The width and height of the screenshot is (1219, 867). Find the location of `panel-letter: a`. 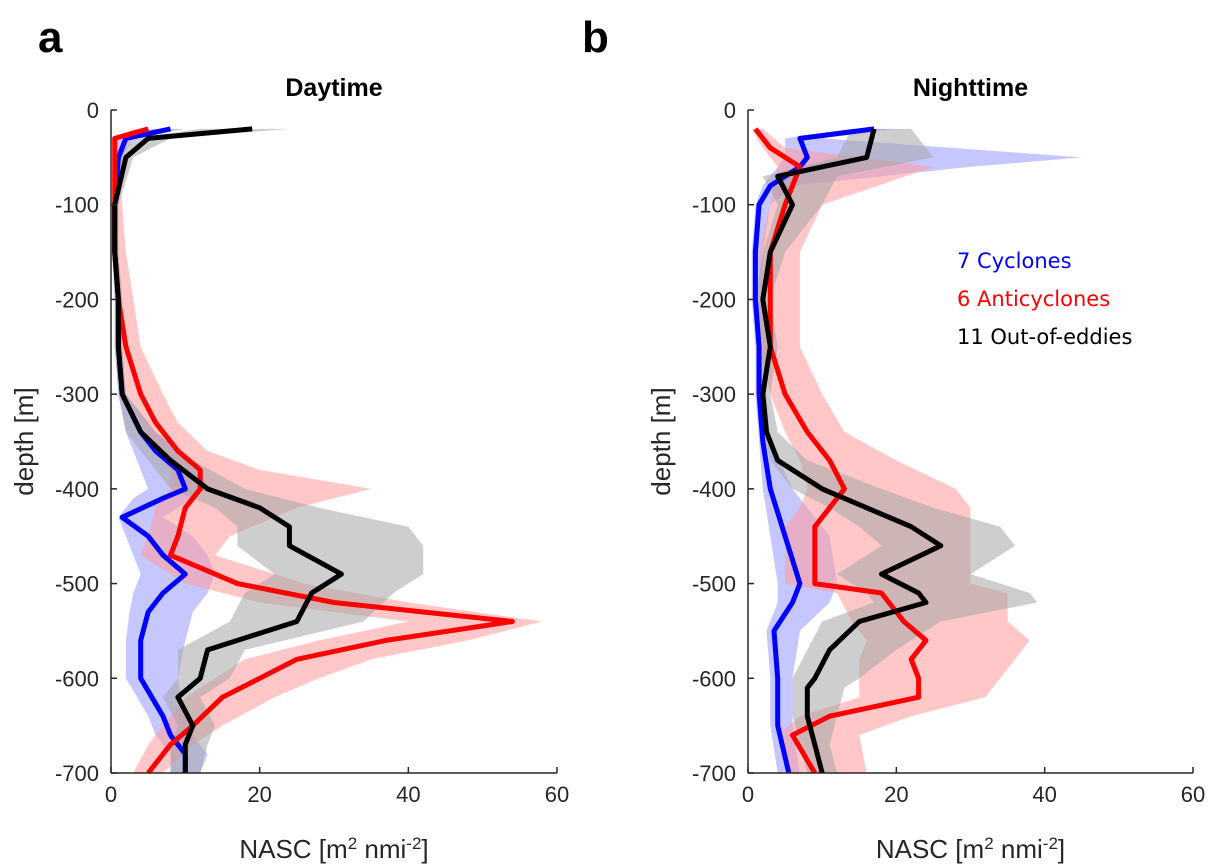

panel-letter: a is located at coordinates (50, 37).